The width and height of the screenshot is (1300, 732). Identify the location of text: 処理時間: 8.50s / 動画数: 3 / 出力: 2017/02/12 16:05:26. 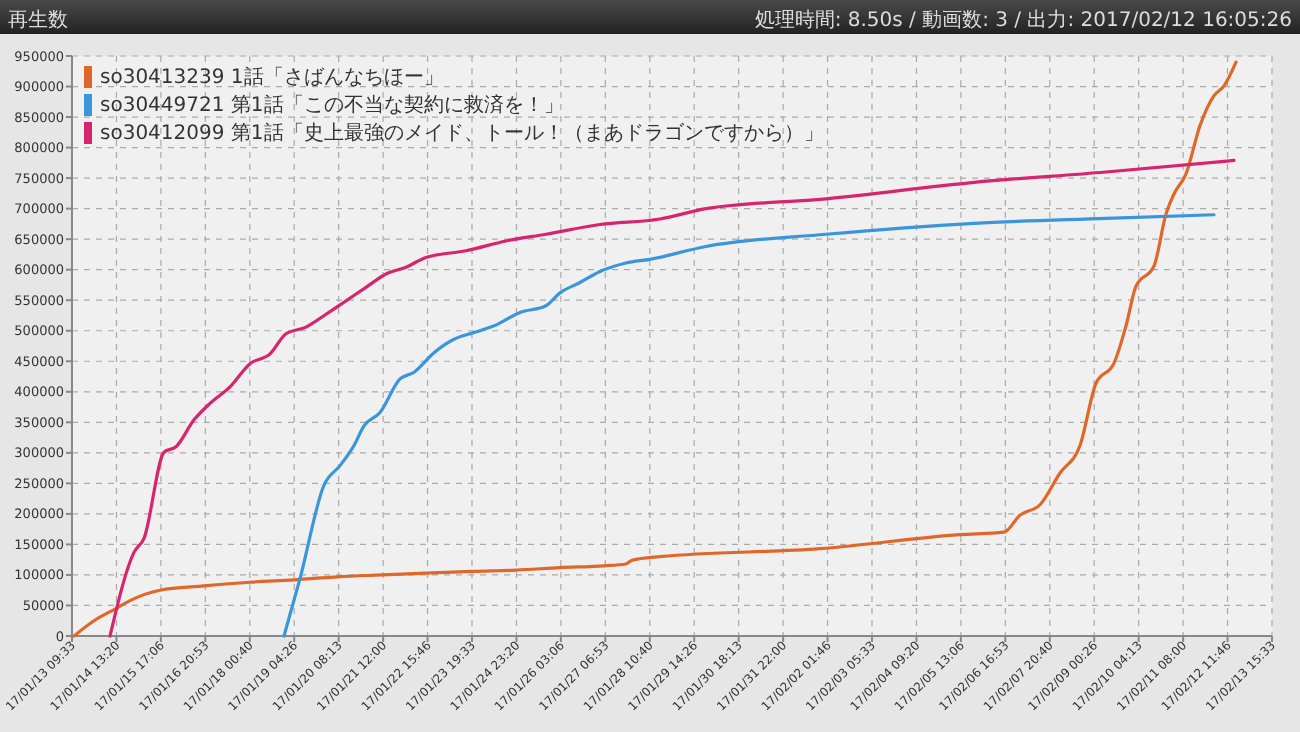
(1023, 20).